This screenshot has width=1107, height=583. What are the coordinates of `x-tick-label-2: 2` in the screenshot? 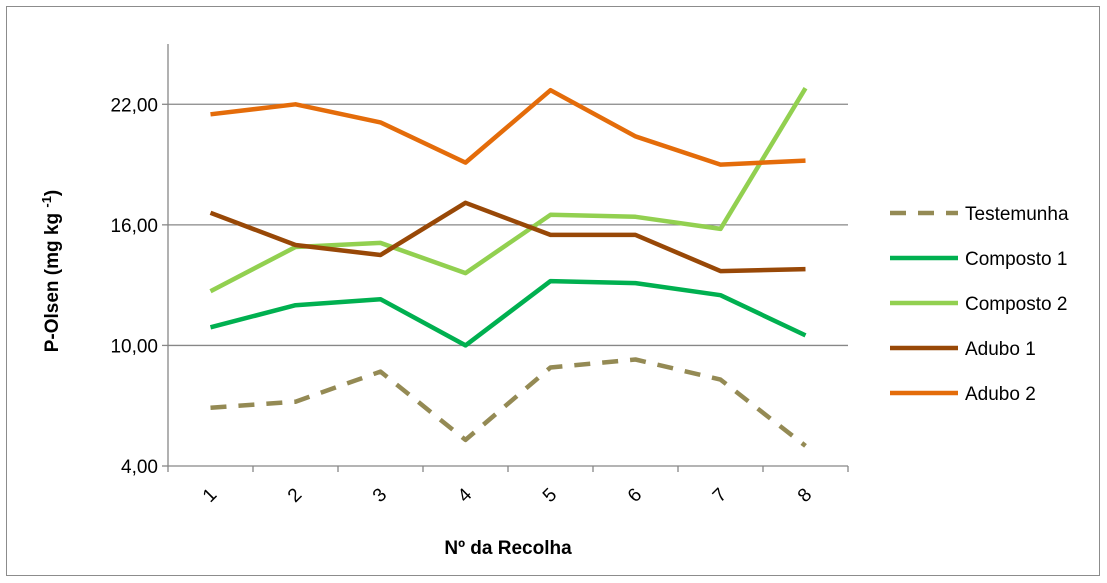 It's located at (295, 495).